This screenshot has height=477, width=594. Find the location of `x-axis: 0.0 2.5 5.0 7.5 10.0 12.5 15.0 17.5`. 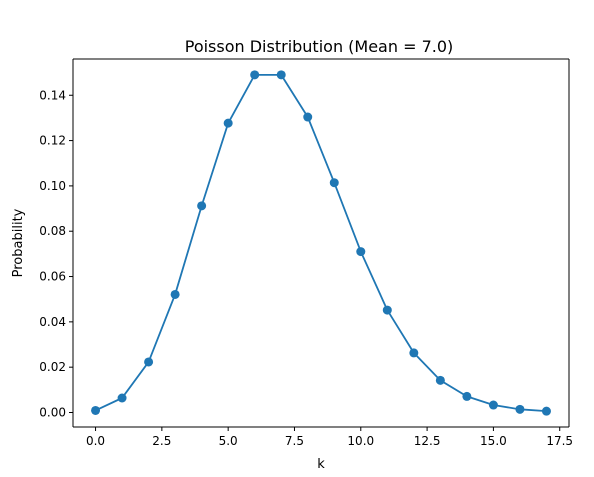

x-axis: 0.0 2.5 5.0 7.5 10.0 12.5 15.0 17.5 is located at coordinates (329, 437).